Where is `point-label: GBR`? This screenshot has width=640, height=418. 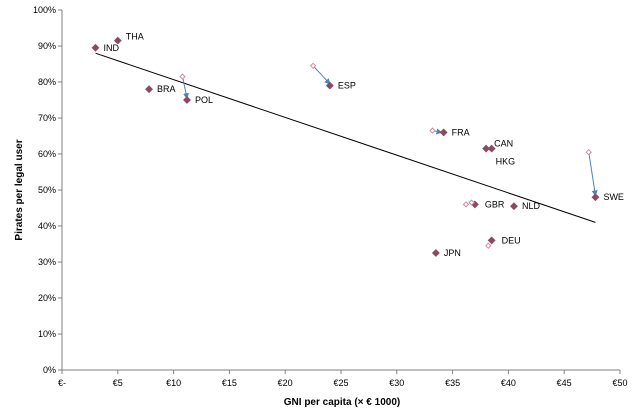 point-label: GBR is located at coordinates (495, 204).